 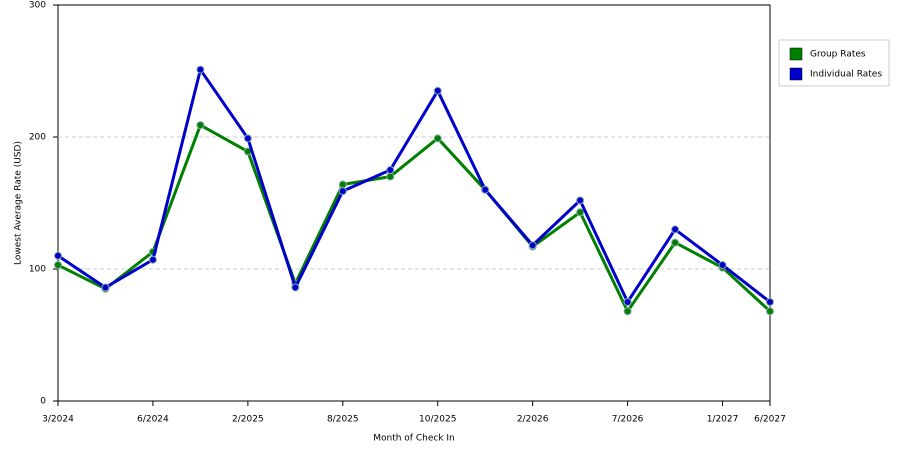 What do you see at coordinates (58, 420) in the screenshot?
I see `x-tick-label: 3/2024` at bounding box center [58, 420].